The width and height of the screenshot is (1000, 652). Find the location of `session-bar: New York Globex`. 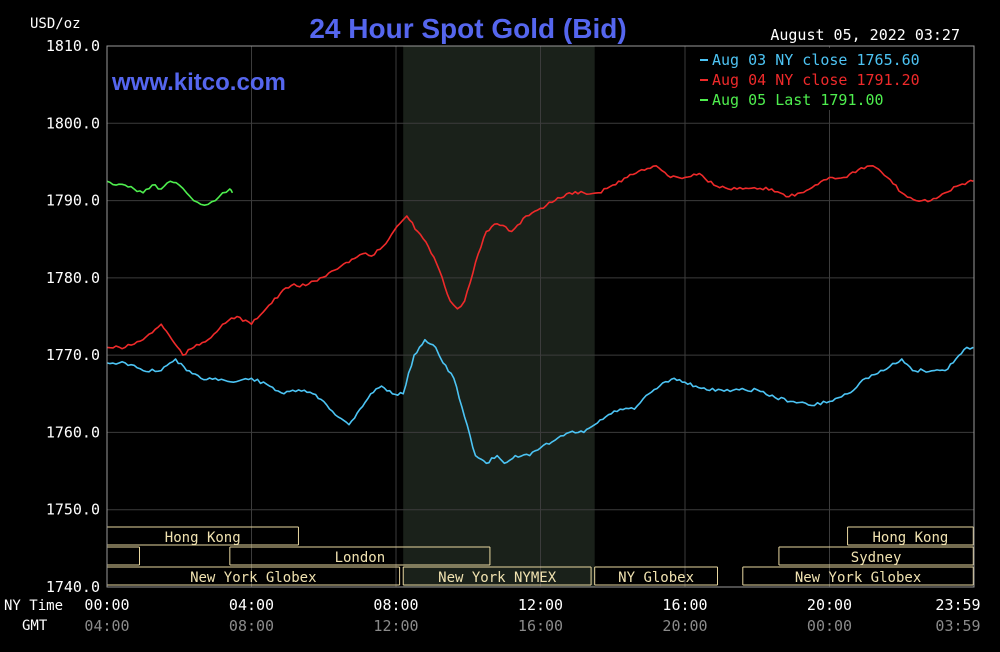

session-bar: New York Globex is located at coordinates (858, 576).